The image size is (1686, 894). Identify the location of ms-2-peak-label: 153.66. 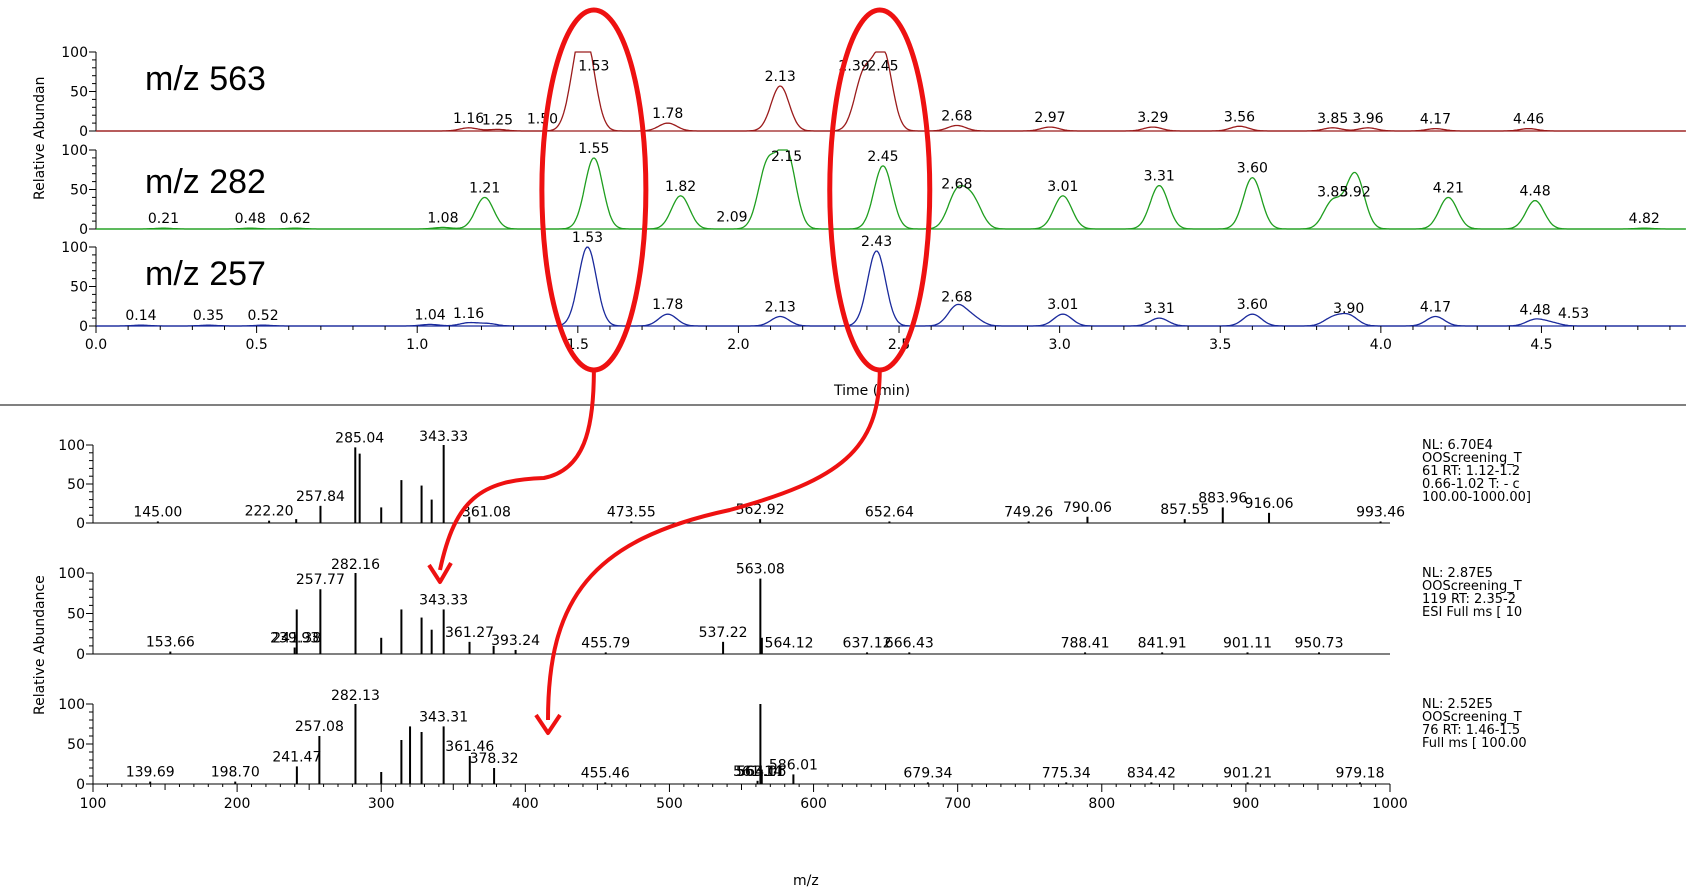
(170, 643).